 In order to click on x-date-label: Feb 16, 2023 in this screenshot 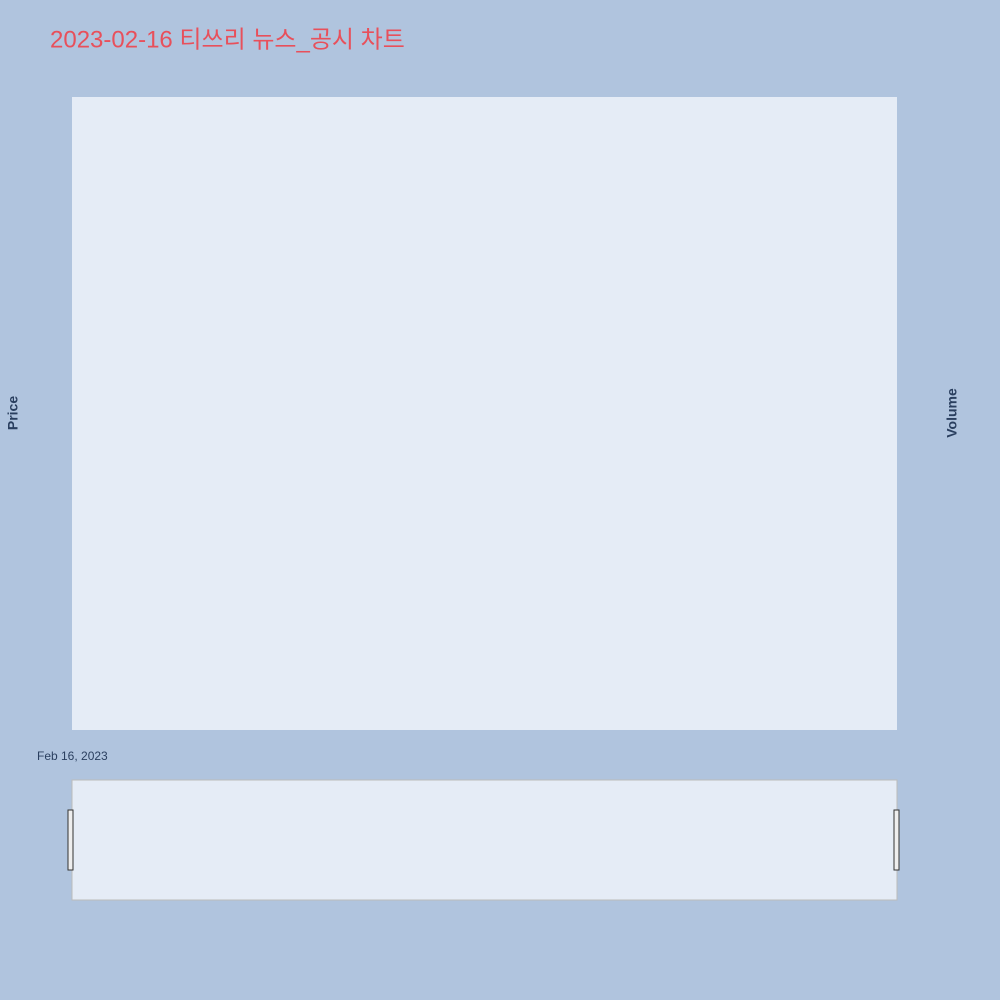, I will do `click(72, 756)`.